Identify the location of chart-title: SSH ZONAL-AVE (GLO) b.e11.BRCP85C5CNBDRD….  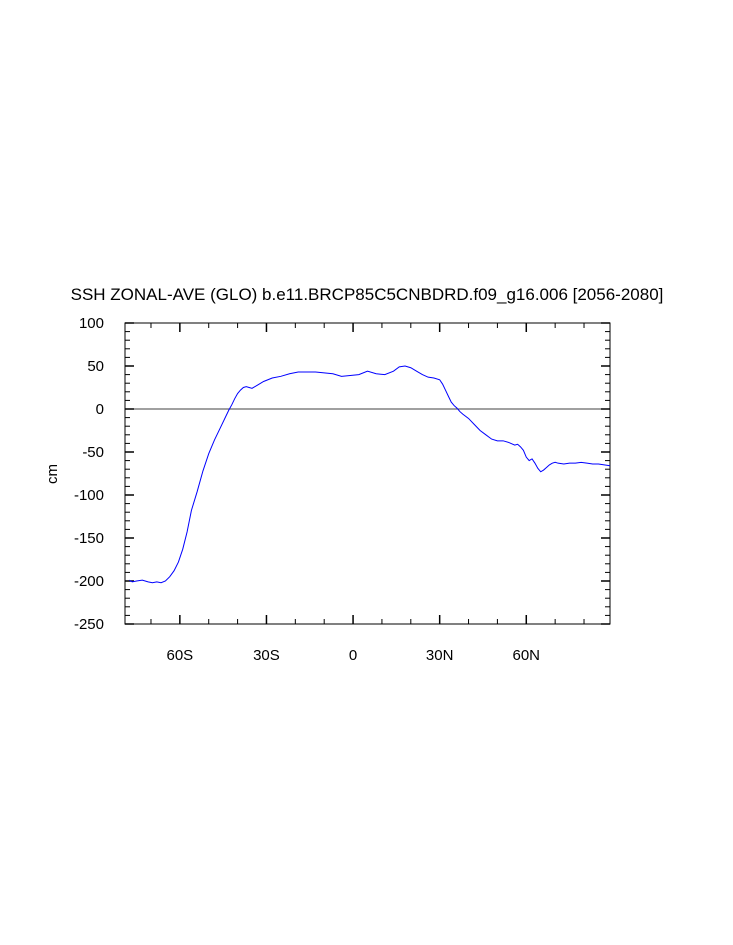
(367, 294).